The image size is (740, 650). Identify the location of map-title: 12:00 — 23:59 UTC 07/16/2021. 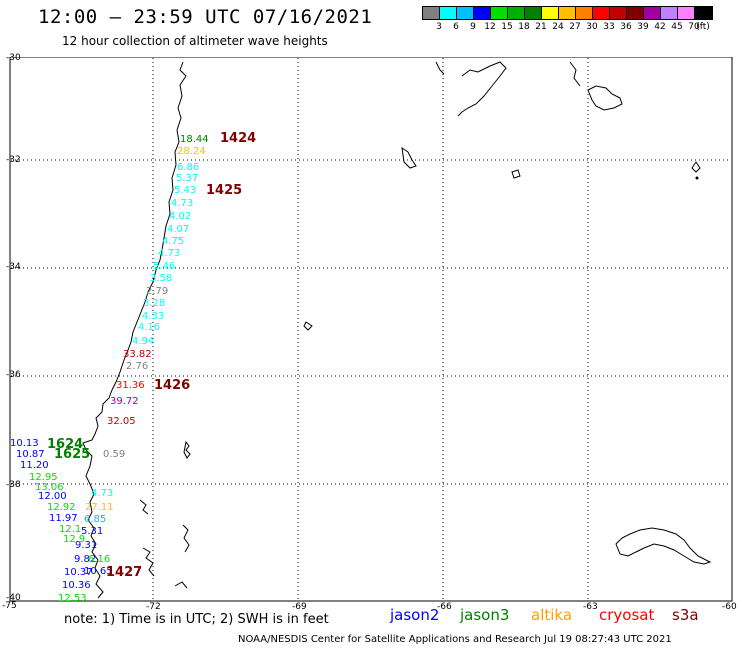
(205, 17).